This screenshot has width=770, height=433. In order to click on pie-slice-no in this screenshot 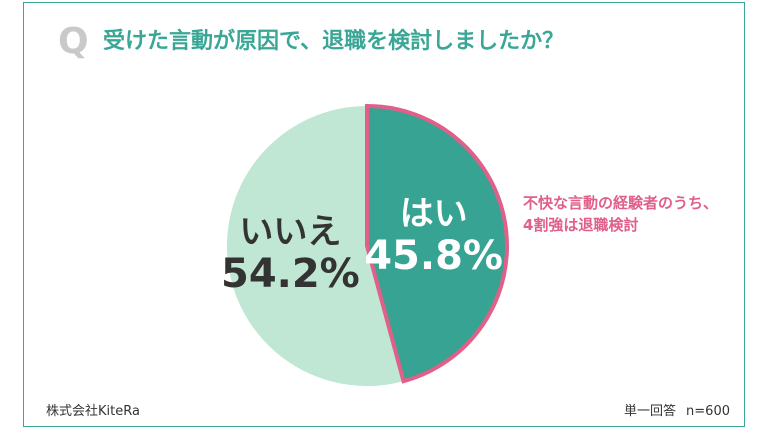, I will do `click(315, 246)`.